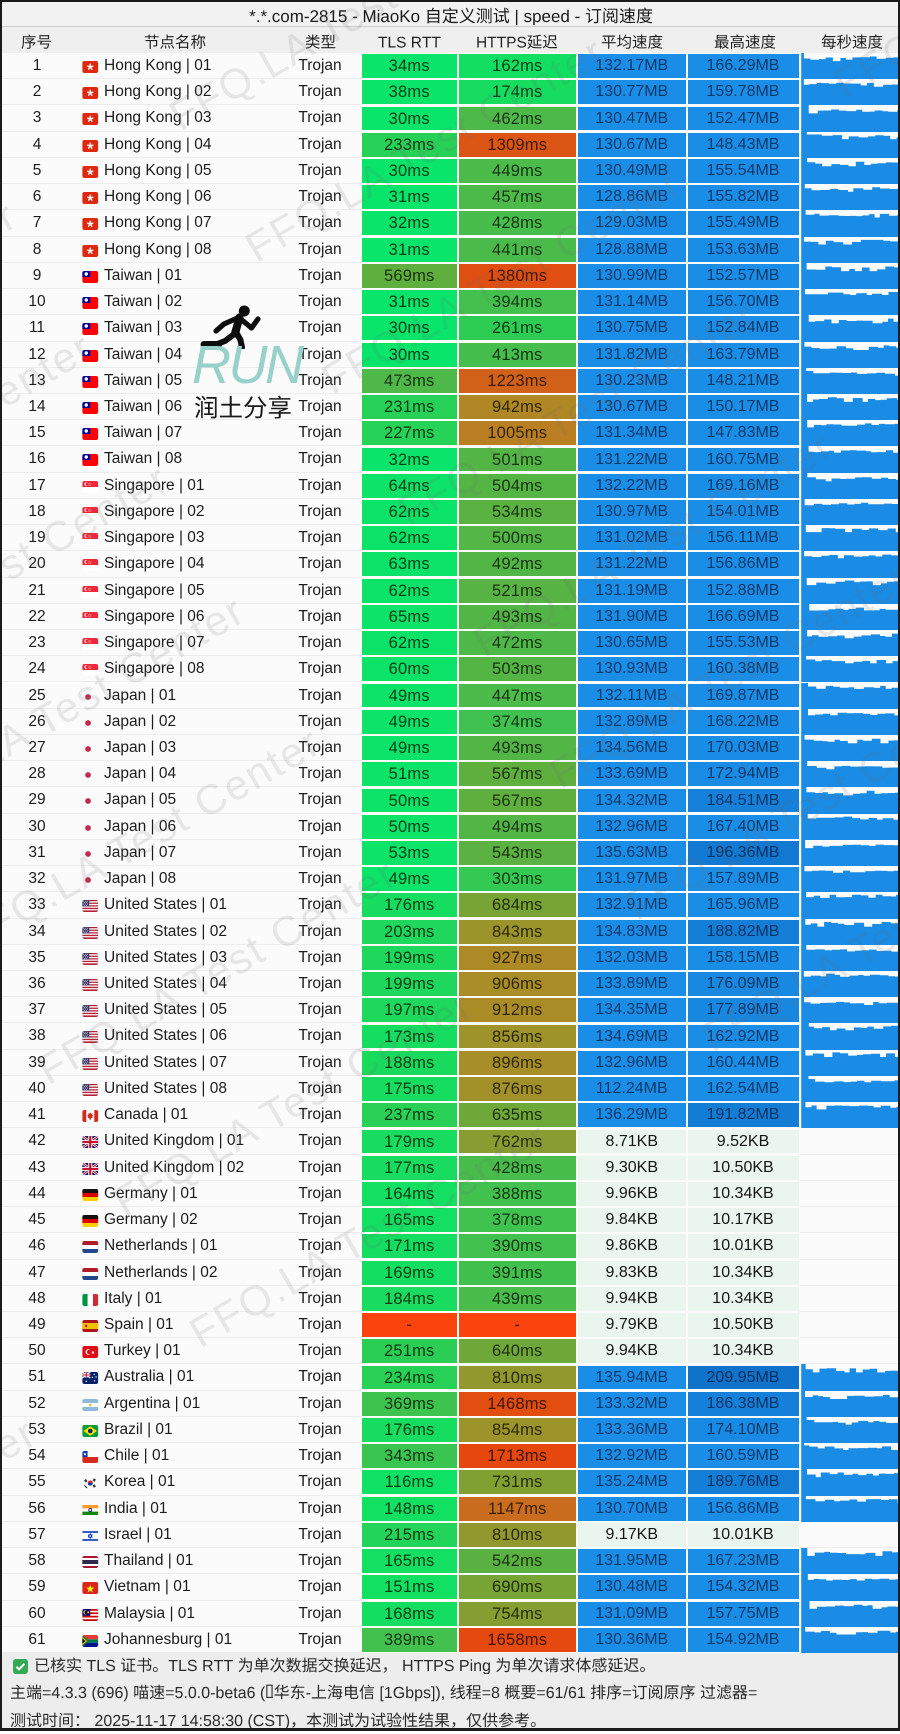 The image size is (900, 1734). What do you see at coordinates (248, 366) in the screenshot?
I see `svg-text: RUN` at bounding box center [248, 366].